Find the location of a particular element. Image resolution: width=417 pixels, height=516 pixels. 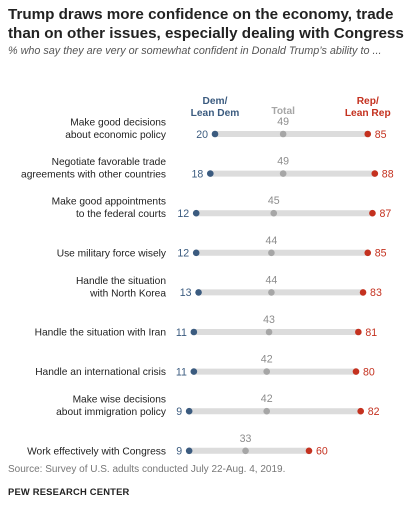

category-label: Handle the situation is located at coordinates (121, 281).